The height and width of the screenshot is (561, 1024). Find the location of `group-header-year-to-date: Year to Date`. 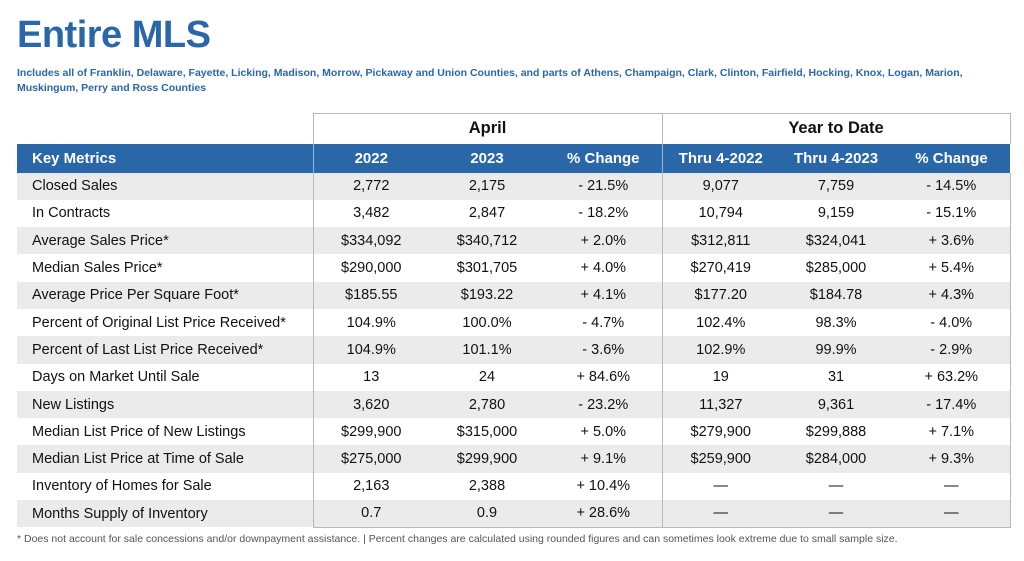

group-header-year-to-date: Year to Date is located at coordinates (836, 128).